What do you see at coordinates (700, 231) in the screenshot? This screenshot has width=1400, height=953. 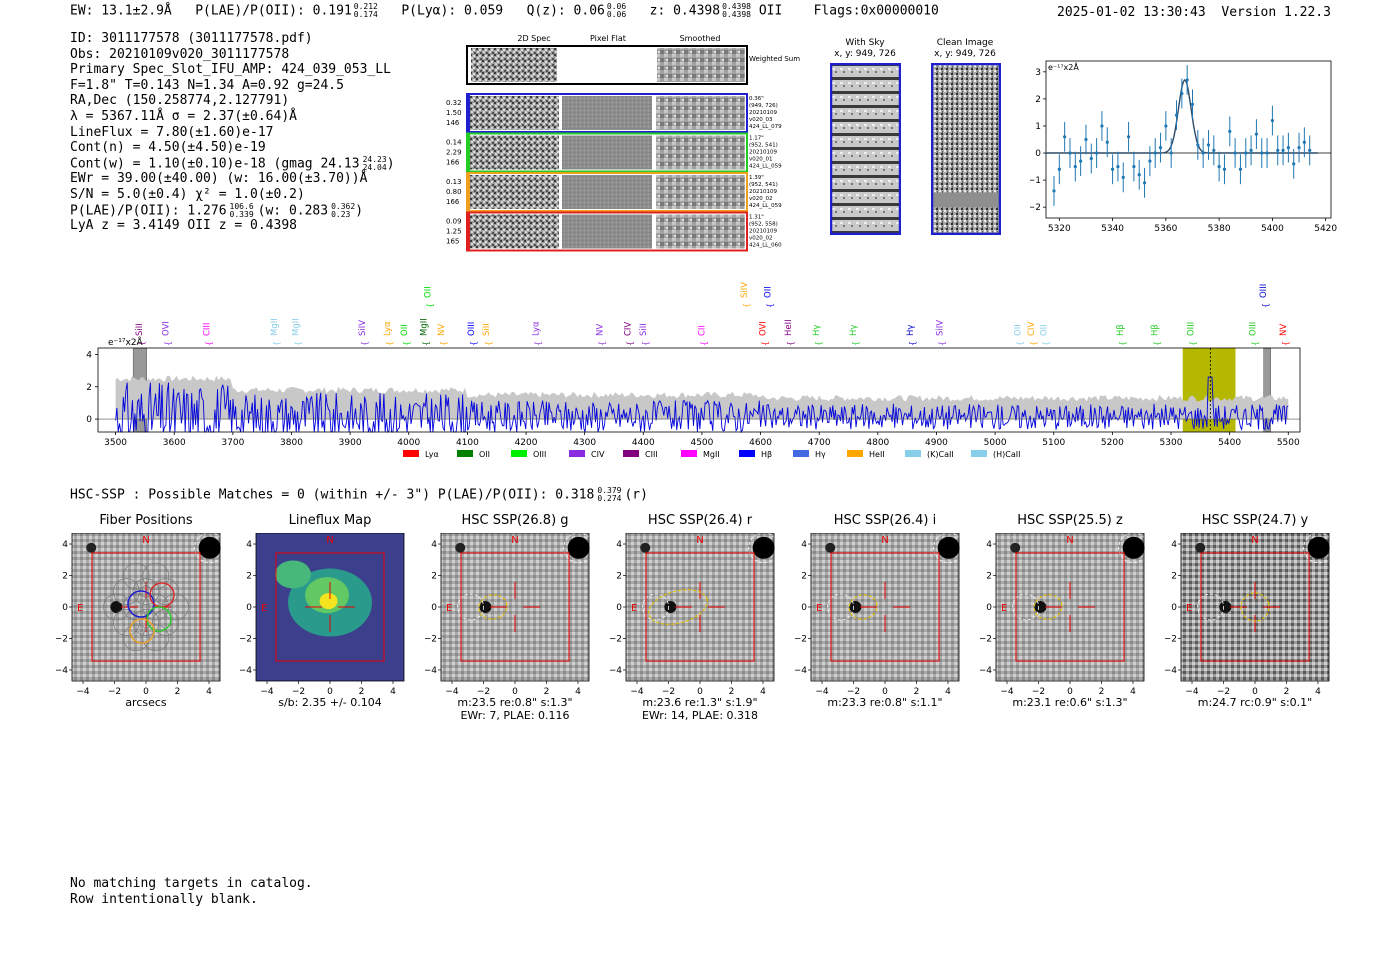 I see `spec2d-row-smoothed` at bounding box center [700, 231].